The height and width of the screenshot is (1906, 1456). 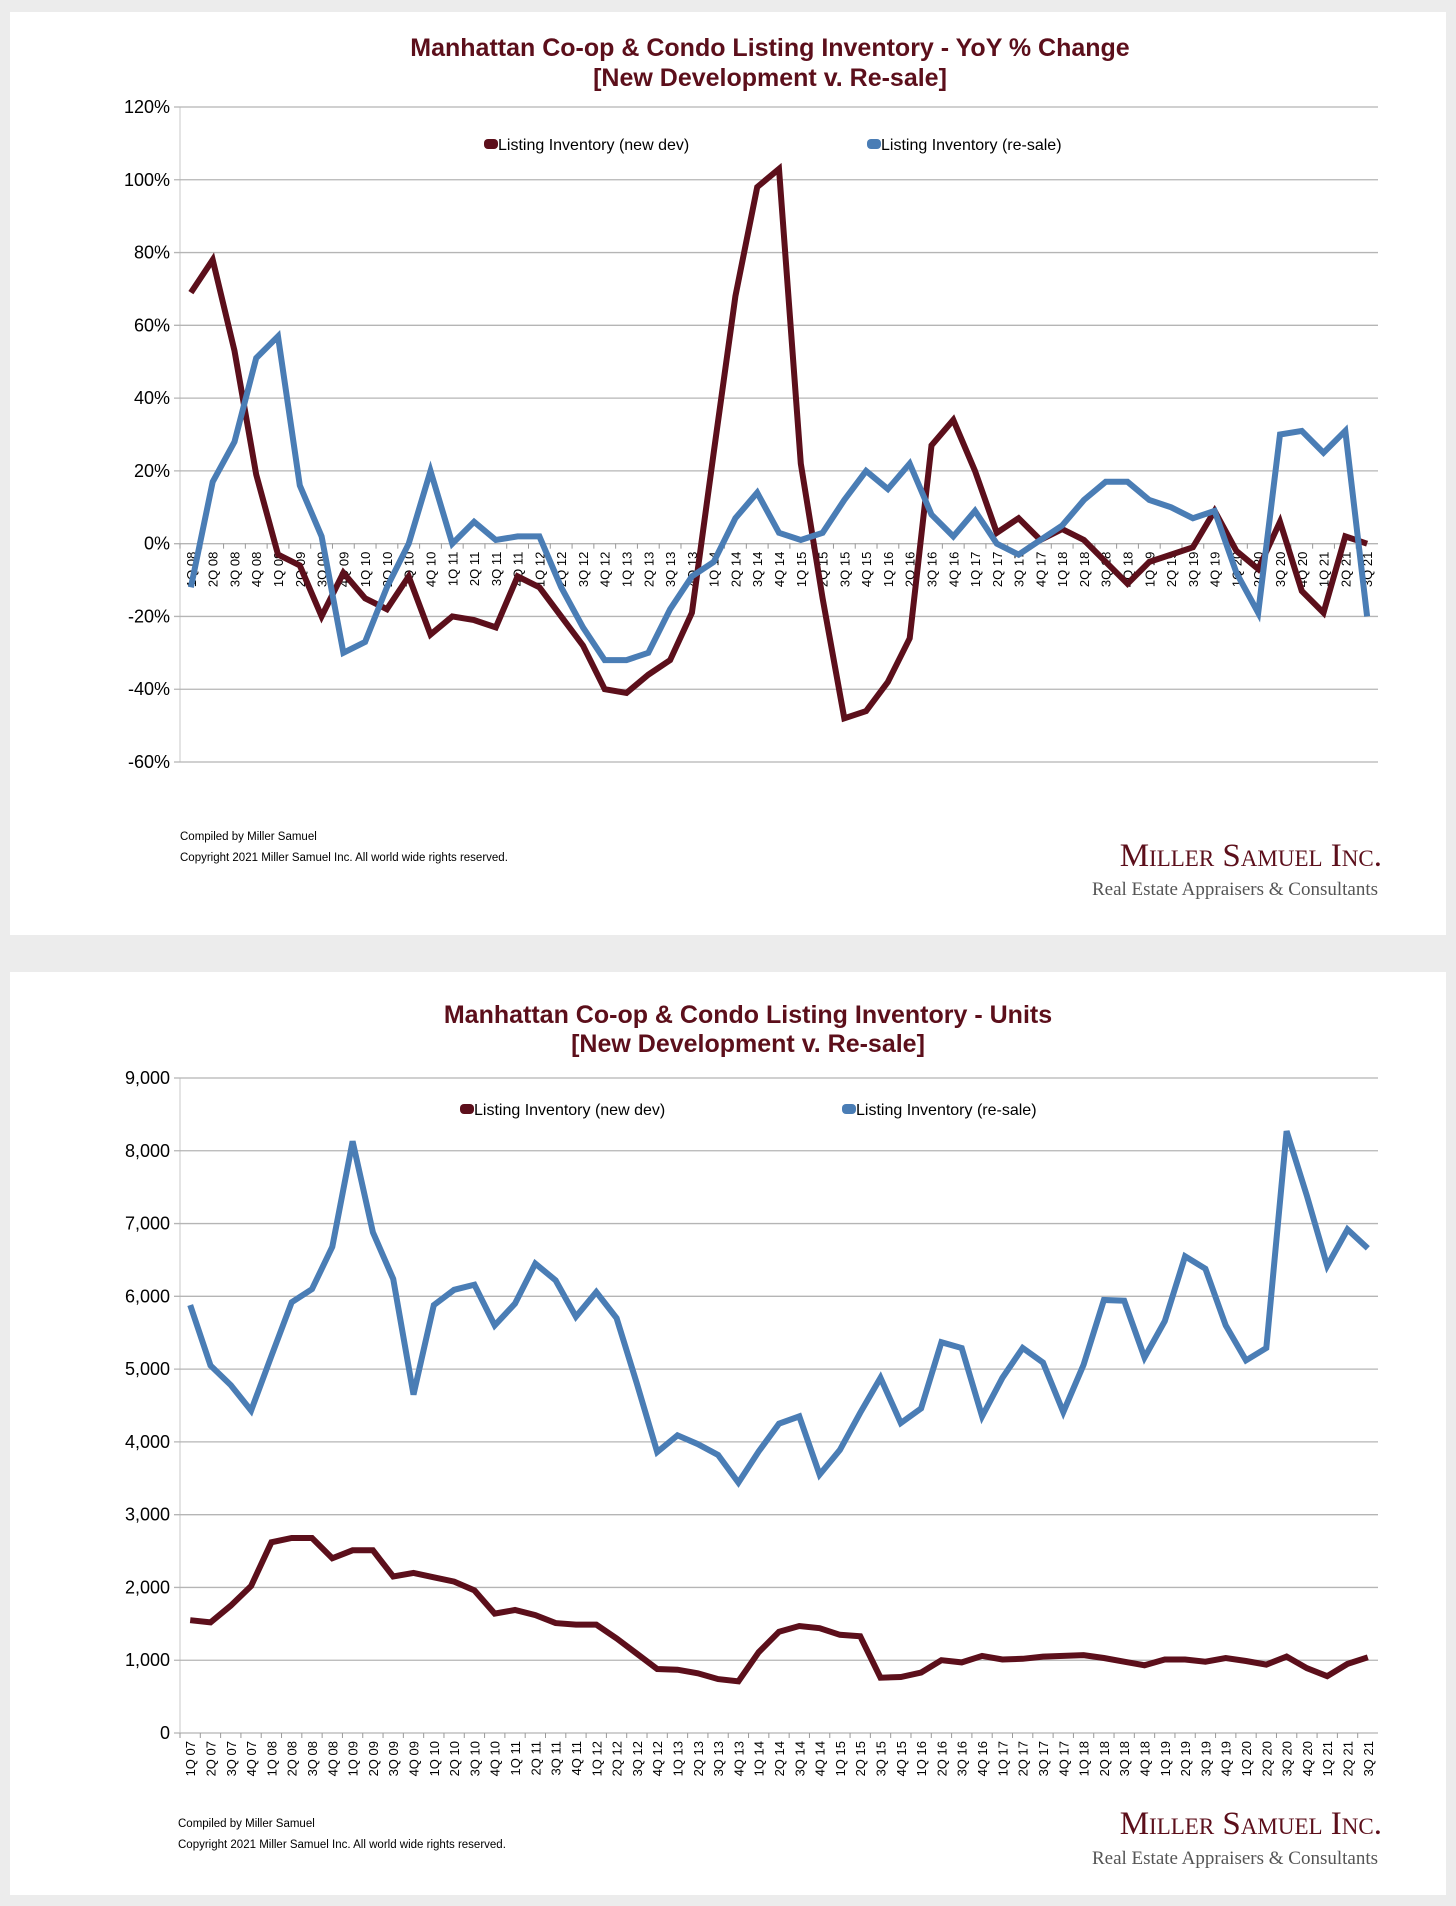 What do you see at coordinates (953, 569) in the screenshot?
I see `x-tick-label: 4Q 16` at bounding box center [953, 569].